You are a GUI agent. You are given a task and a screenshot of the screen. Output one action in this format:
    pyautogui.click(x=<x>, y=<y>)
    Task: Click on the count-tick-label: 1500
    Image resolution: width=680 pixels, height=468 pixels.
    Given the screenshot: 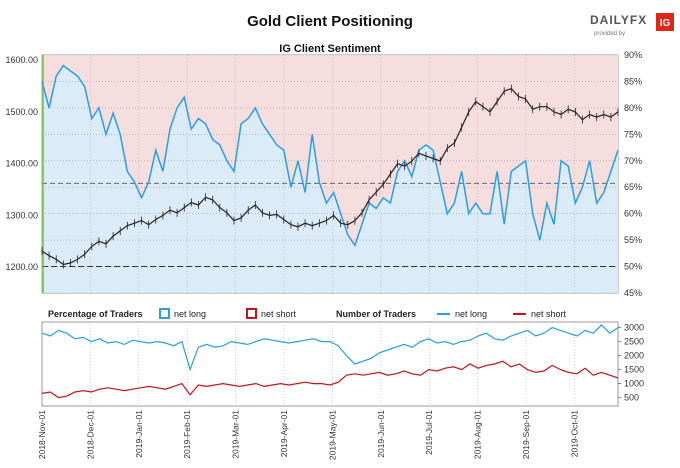 What is the action you would take?
    pyautogui.click(x=634, y=370)
    